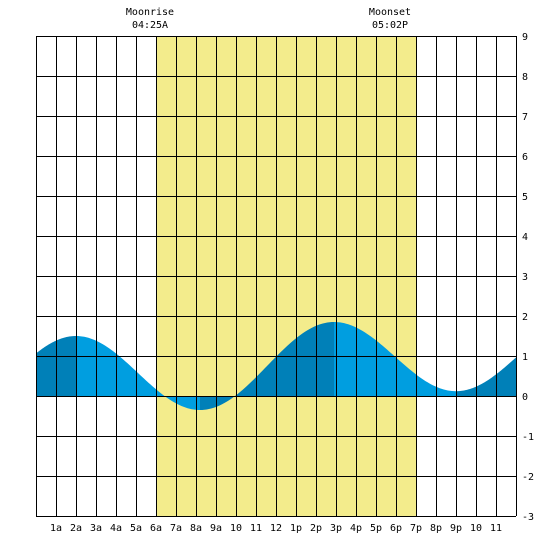  What do you see at coordinates (376, 528) in the screenshot?
I see `x-tick-label: 5p` at bounding box center [376, 528].